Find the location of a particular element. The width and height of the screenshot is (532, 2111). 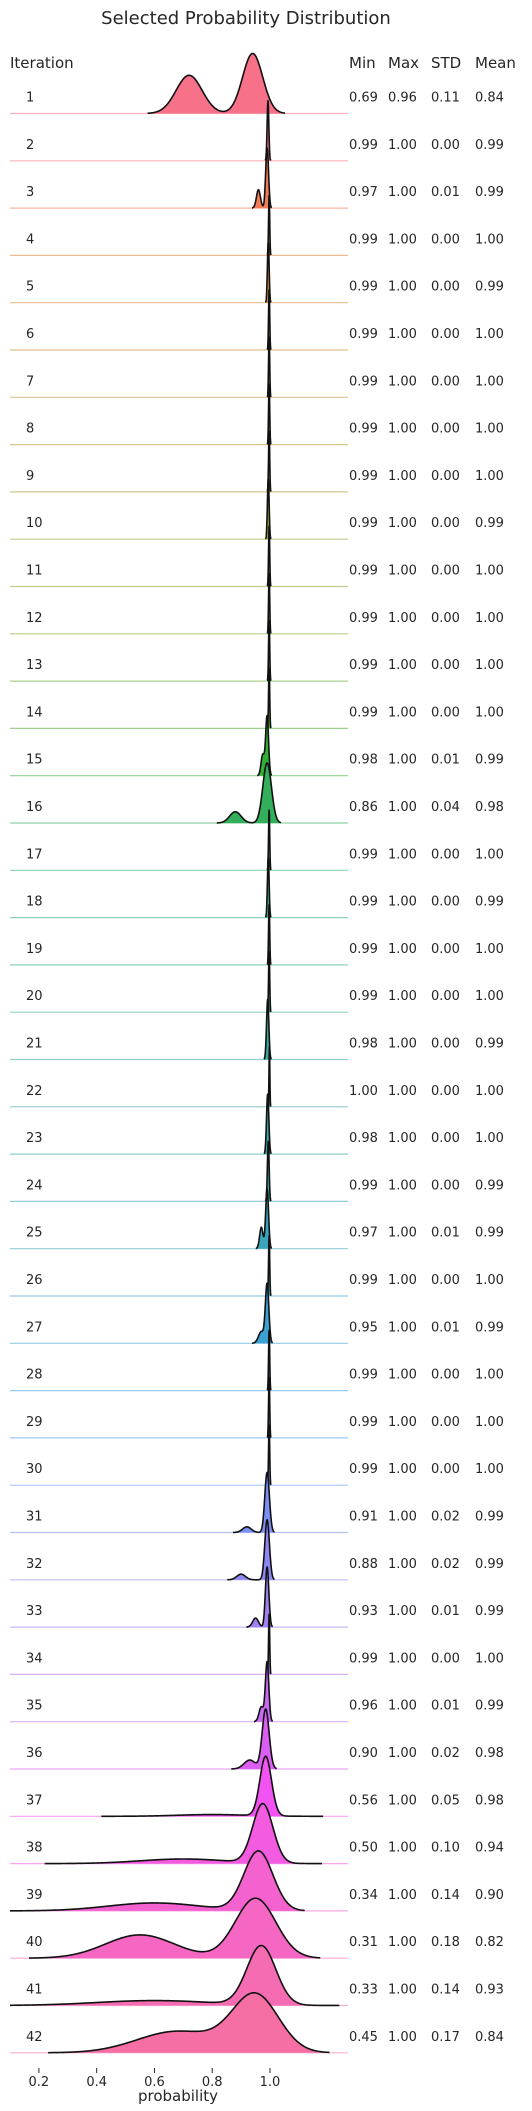

stat-max: 0.96 is located at coordinates (402, 98).